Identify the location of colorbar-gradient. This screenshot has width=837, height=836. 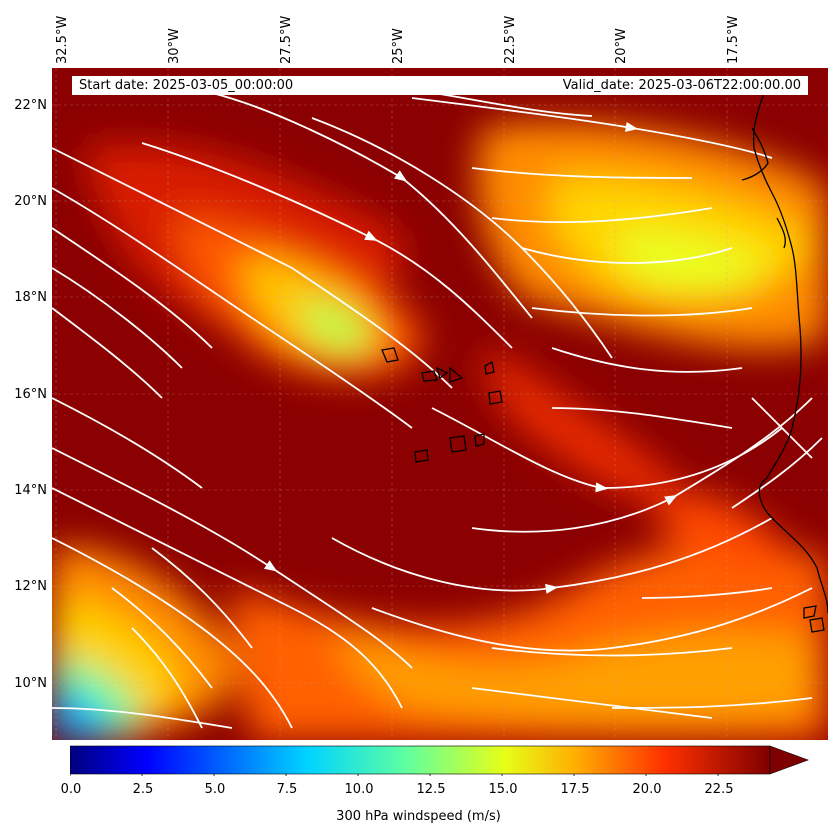
(420, 760).